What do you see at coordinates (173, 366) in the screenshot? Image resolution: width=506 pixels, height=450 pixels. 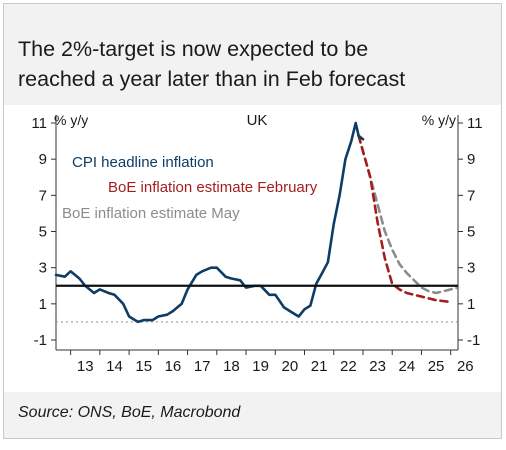 I see `x-tick-label: 16` at bounding box center [173, 366].